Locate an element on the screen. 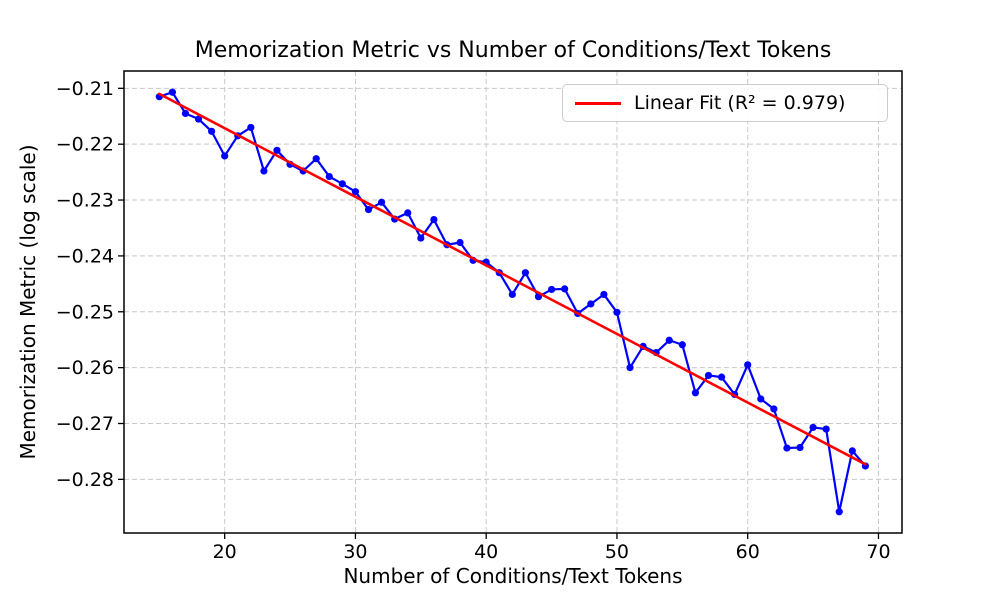 This screenshot has height=600, width=1000. y-tick-label: −0.21 is located at coordinates (85, 89).